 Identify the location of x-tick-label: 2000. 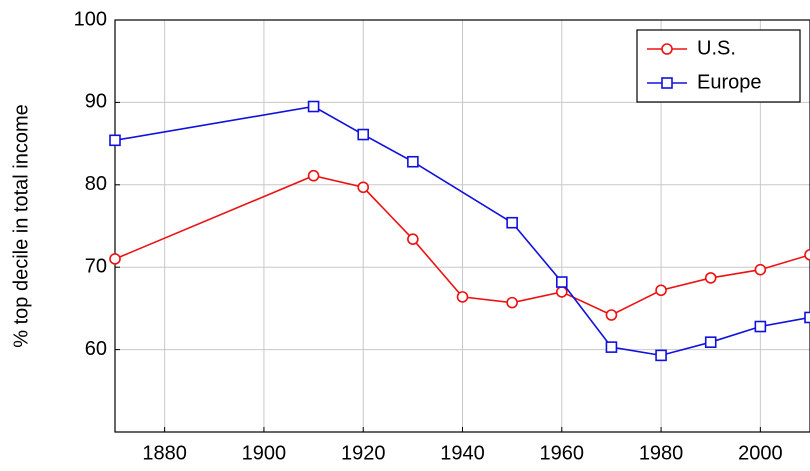
(760, 453).